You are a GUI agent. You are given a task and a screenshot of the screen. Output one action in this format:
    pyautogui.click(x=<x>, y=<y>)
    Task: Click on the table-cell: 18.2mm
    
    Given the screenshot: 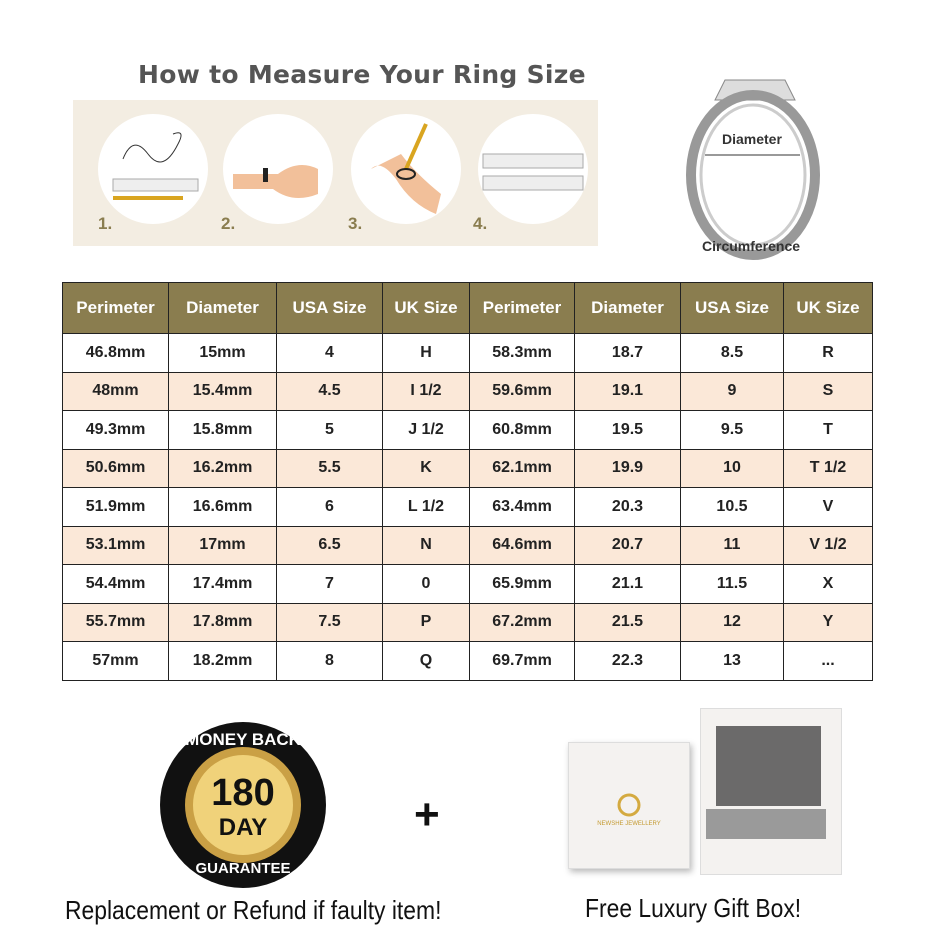 What is the action you would take?
    pyautogui.click(x=222, y=661)
    